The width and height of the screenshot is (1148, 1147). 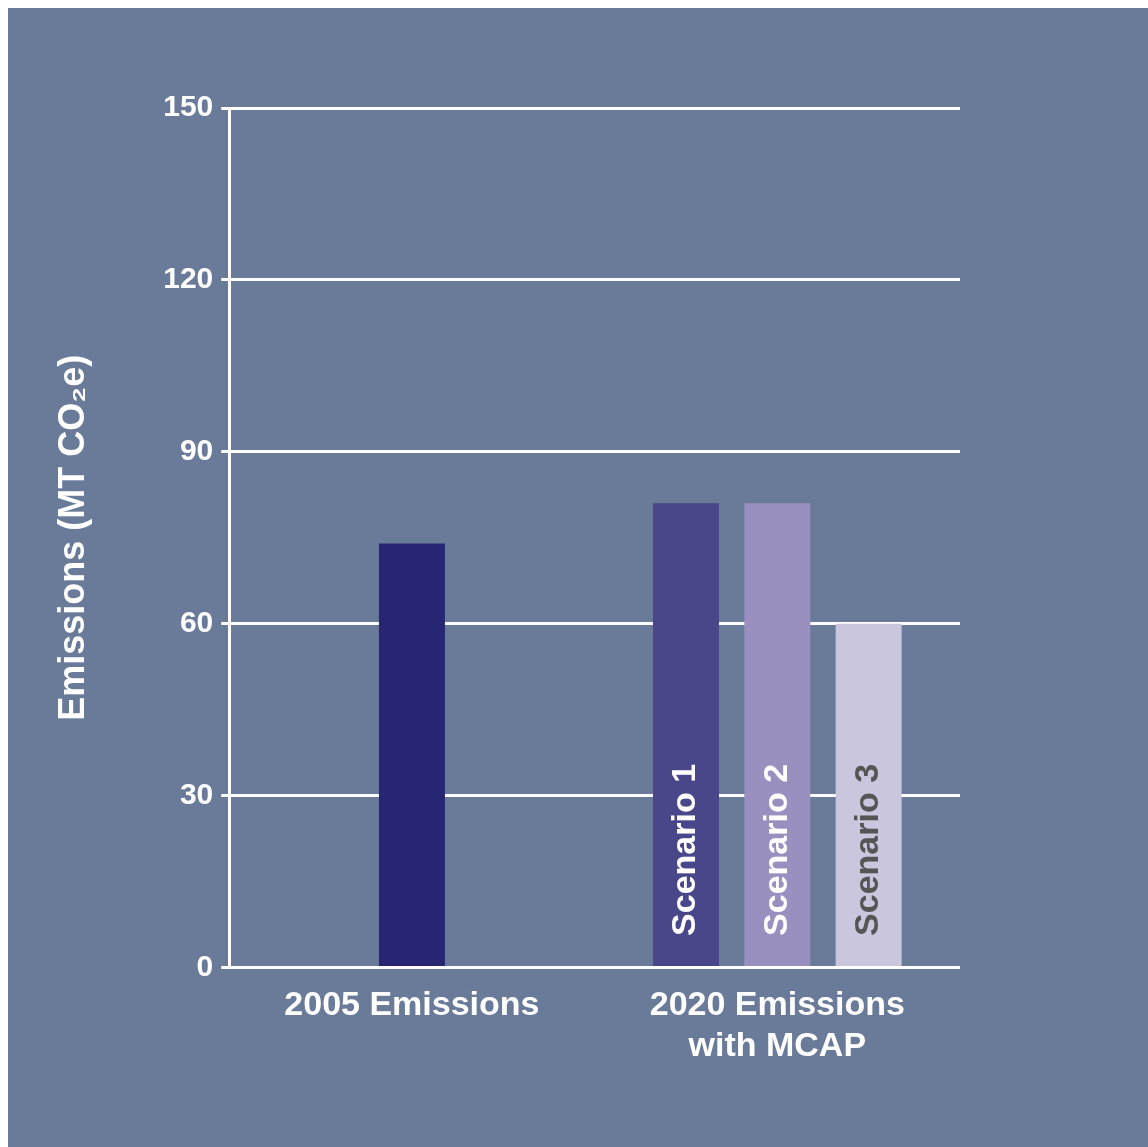 I want to click on y-tick-label: 90, so click(x=196, y=450).